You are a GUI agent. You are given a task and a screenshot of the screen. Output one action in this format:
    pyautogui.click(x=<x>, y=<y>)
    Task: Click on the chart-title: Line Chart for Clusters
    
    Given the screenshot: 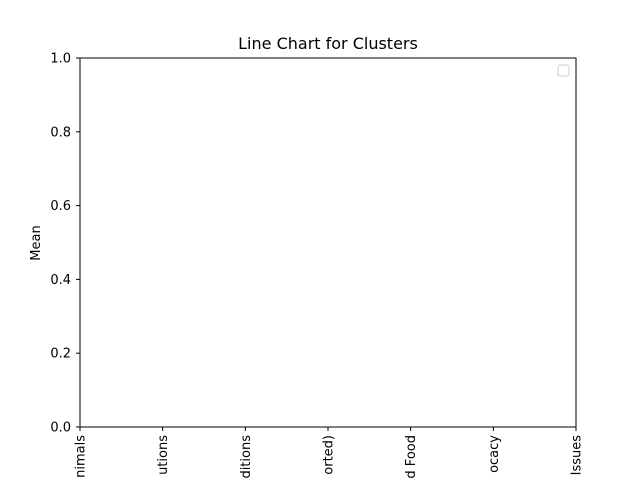 What is the action you would take?
    pyautogui.click(x=328, y=43)
    